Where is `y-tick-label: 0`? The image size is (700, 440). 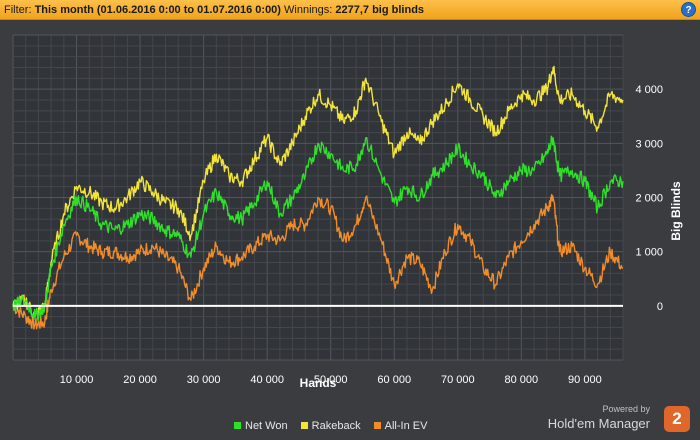
y-tick-label: 0 is located at coordinates (660, 307).